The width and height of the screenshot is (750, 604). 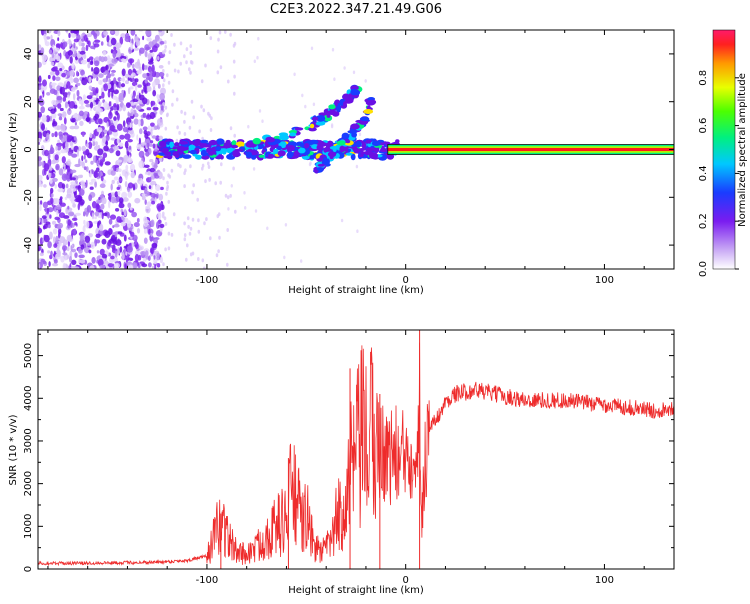 I want to click on x-tick-label: 100, so click(x=604, y=580).